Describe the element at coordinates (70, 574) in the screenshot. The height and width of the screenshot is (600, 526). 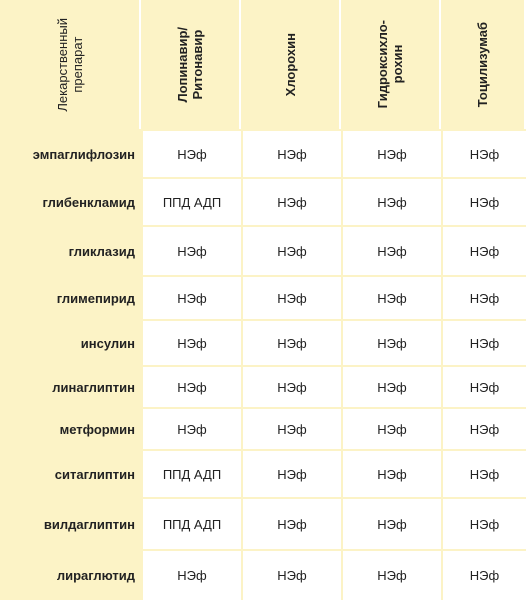
I see `table-row-drug: лираглютид` at that location.